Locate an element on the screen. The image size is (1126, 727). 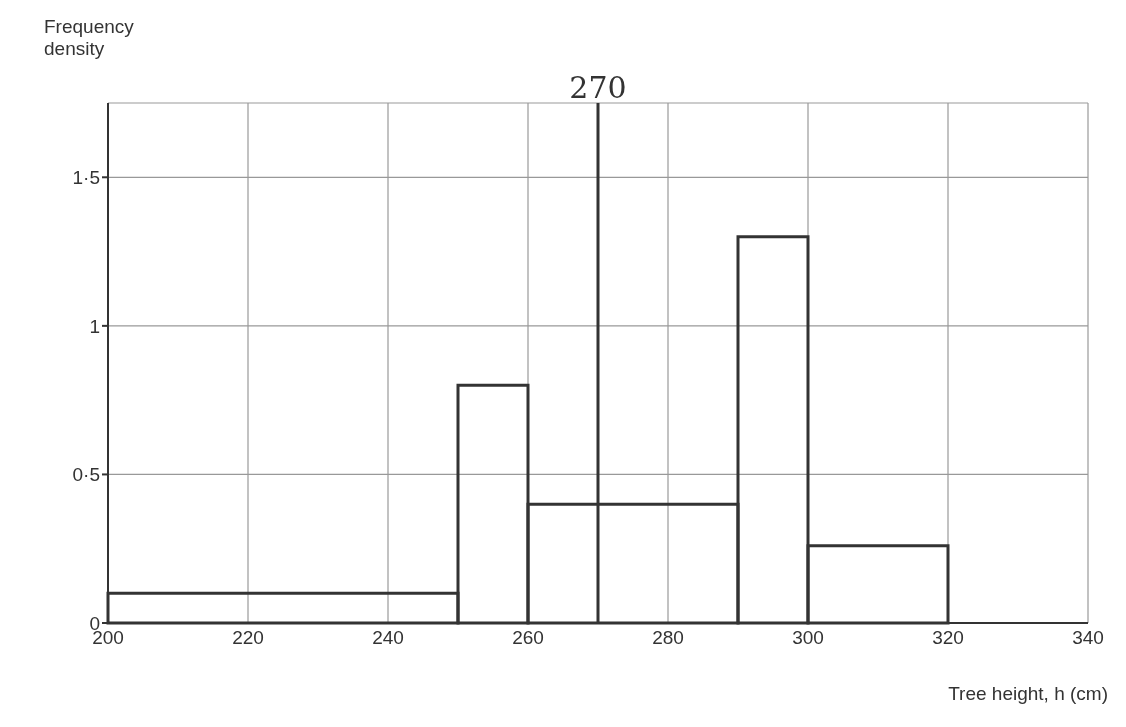
x-axis-title: Tree height, h (cm) is located at coordinates (1028, 694).